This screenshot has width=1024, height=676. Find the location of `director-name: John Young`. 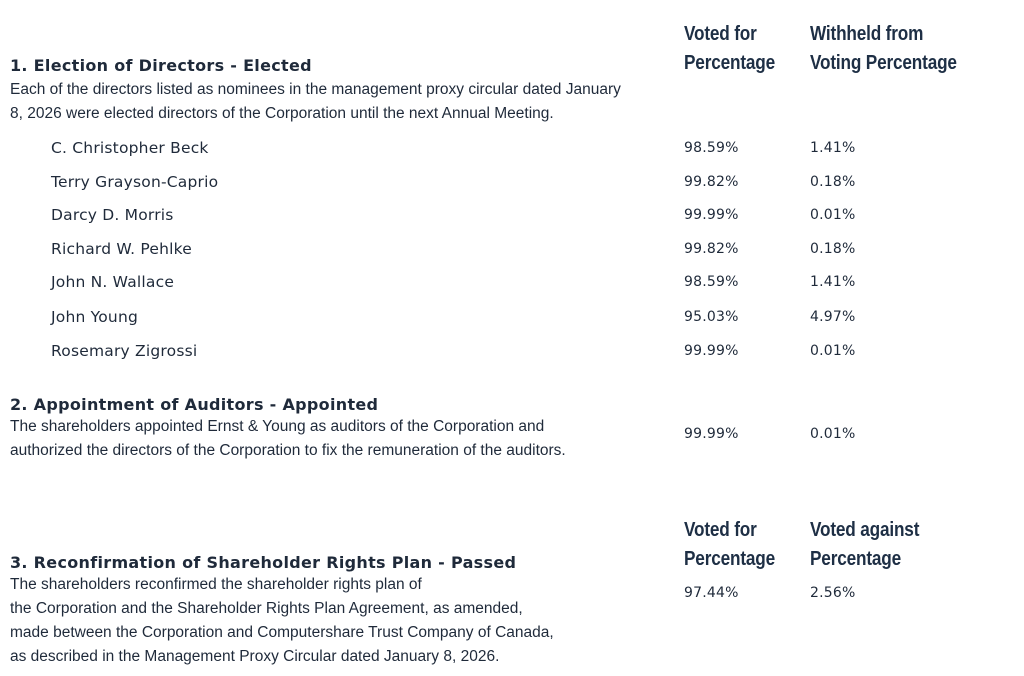

director-name: John Young is located at coordinates (95, 317).